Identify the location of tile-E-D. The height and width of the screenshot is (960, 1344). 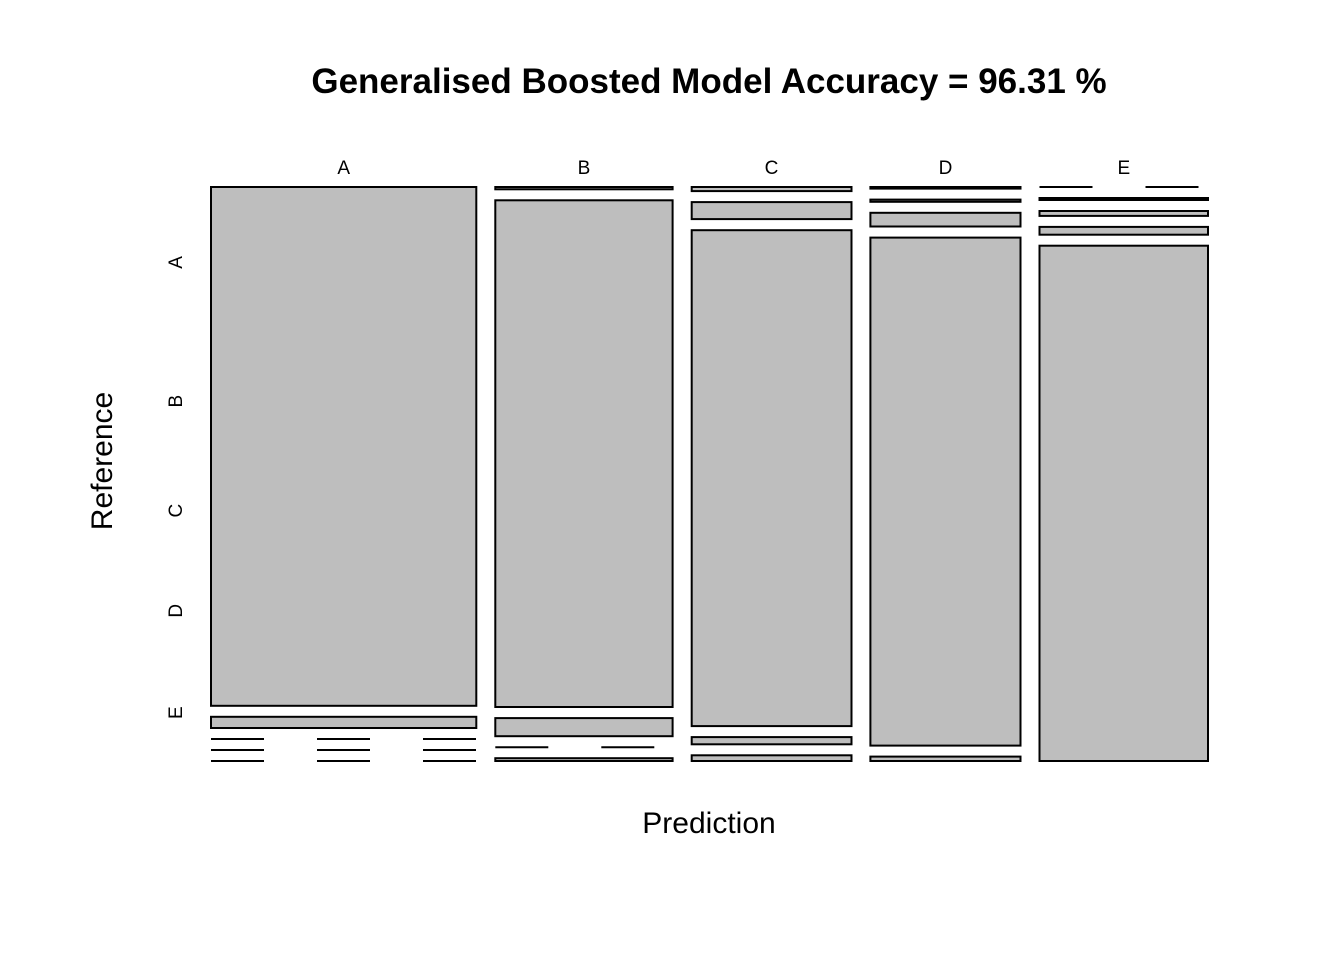
(1123, 230).